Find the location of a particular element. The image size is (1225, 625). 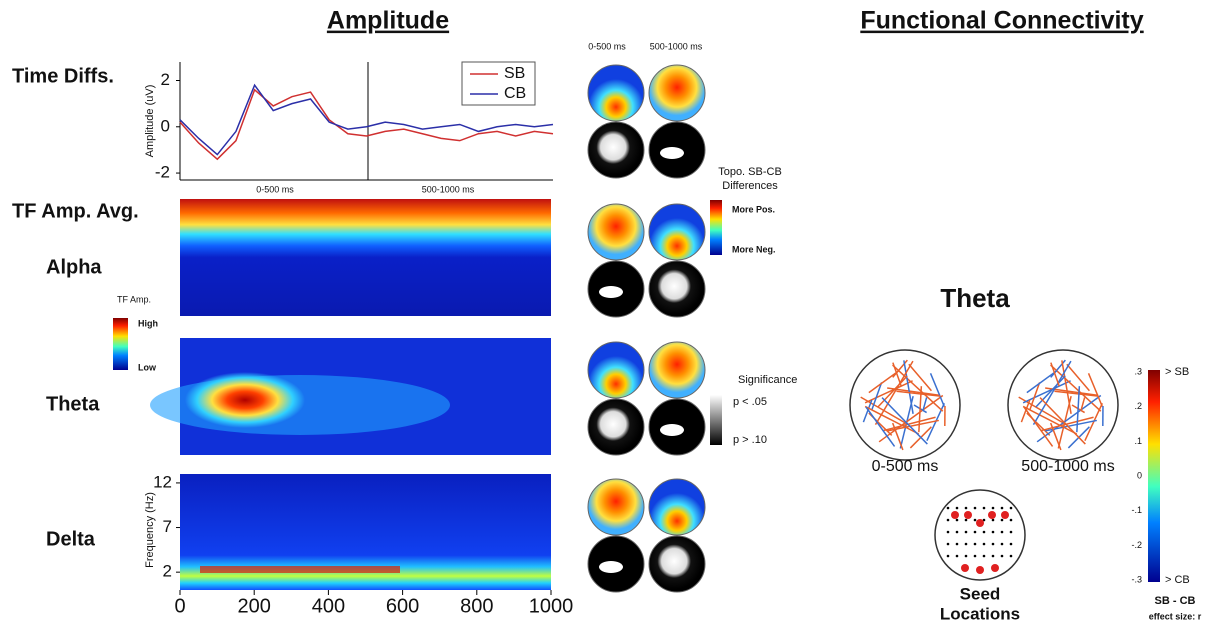

label: TF Amp. Avg. is located at coordinates (75, 211).